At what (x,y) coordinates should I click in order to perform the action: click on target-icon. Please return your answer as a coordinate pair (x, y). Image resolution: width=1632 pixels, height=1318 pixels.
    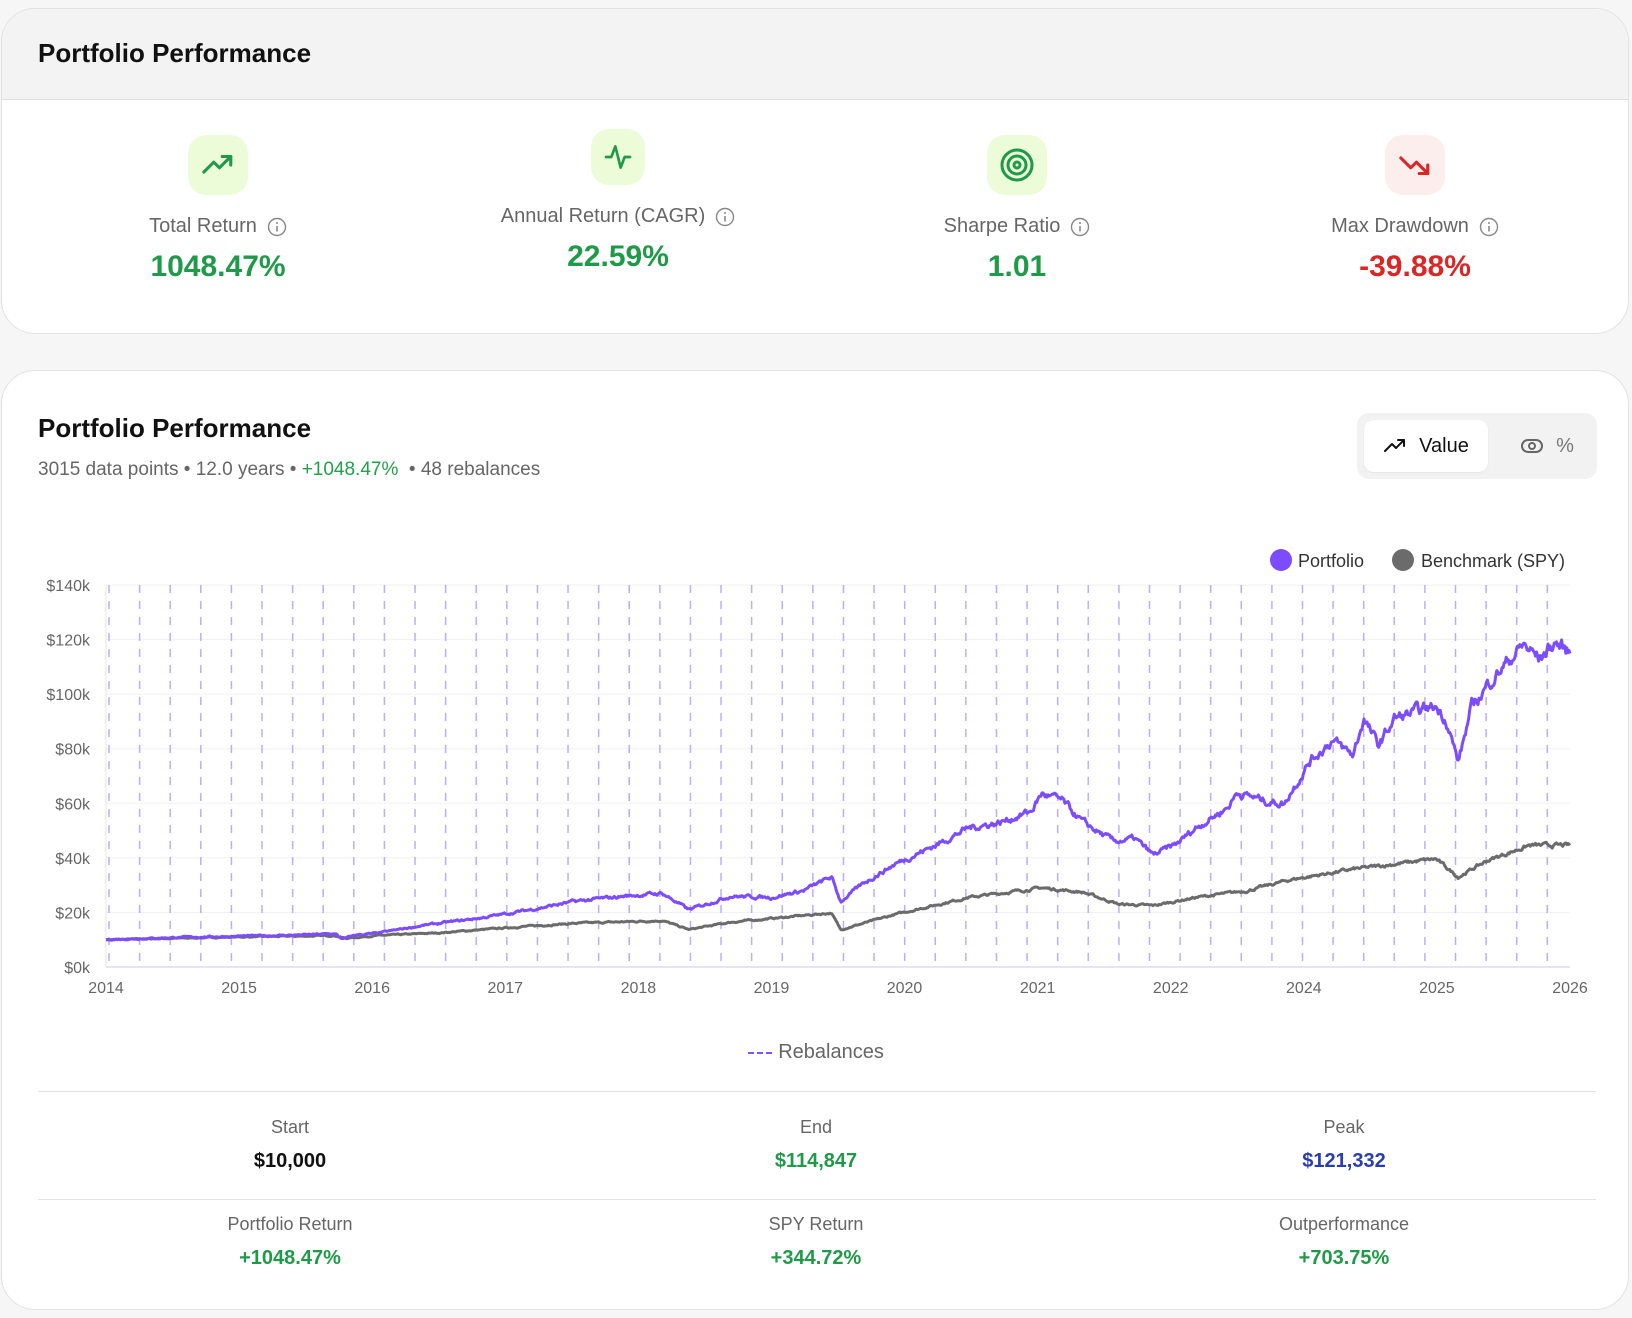
    Looking at the image, I should click on (1017, 165).